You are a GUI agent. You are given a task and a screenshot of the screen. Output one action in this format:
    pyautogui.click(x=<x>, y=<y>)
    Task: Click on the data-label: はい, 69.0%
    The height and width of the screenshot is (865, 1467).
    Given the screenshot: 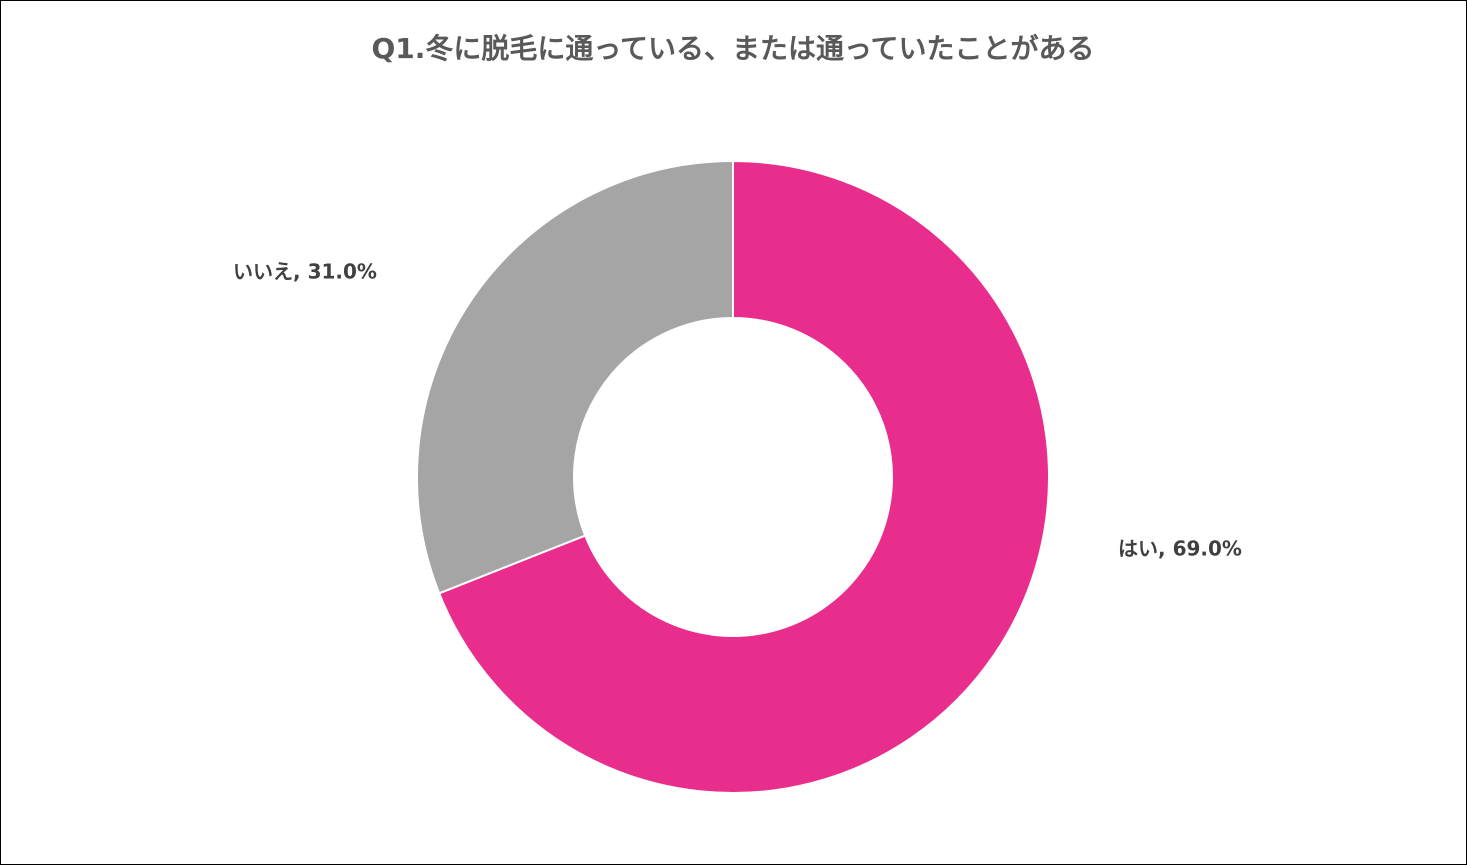 What is the action you would take?
    pyautogui.click(x=1180, y=549)
    